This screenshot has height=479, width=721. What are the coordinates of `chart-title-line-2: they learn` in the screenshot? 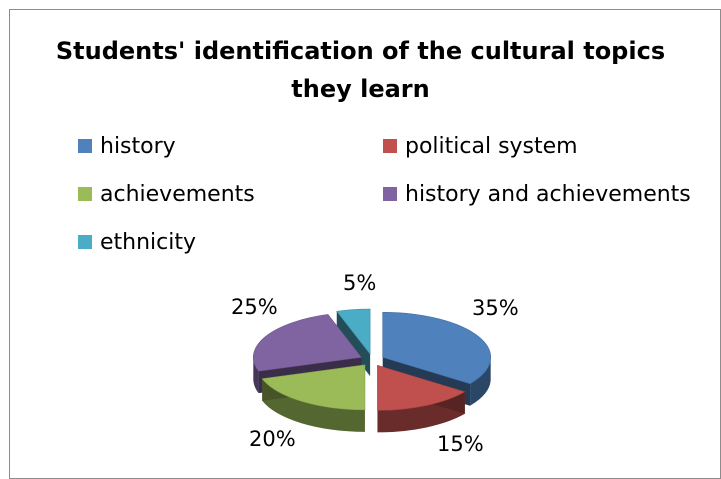 It's located at (360, 89).